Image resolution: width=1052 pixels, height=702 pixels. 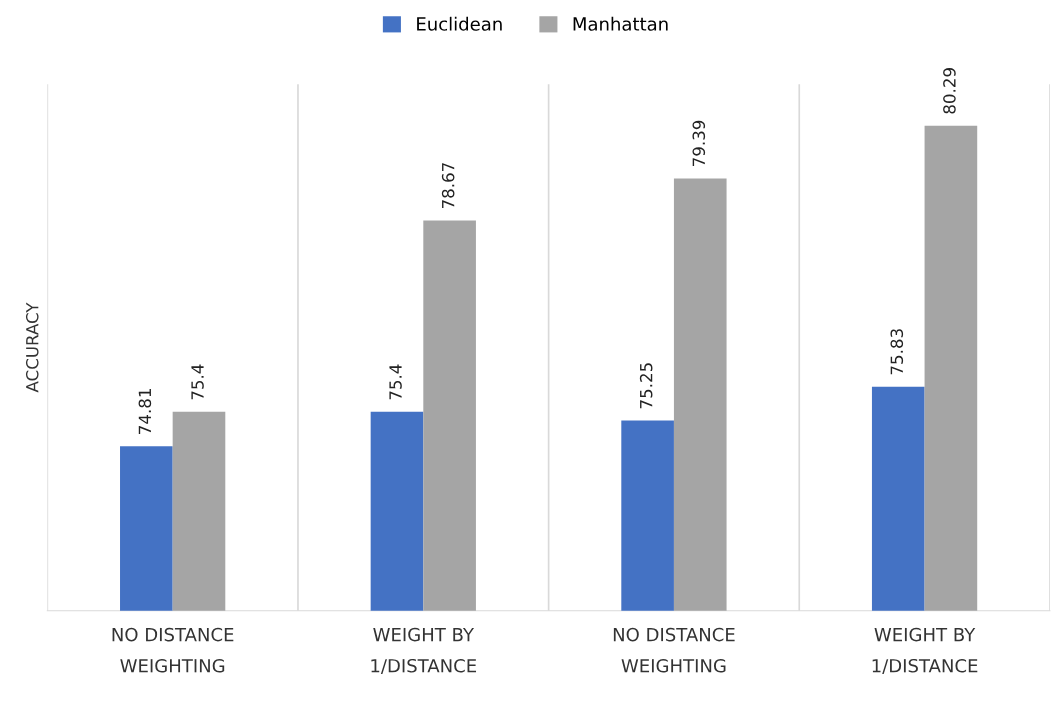 What do you see at coordinates (448, 186) in the screenshot?
I see `data-label: 78.67` at bounding box center [448, 186].